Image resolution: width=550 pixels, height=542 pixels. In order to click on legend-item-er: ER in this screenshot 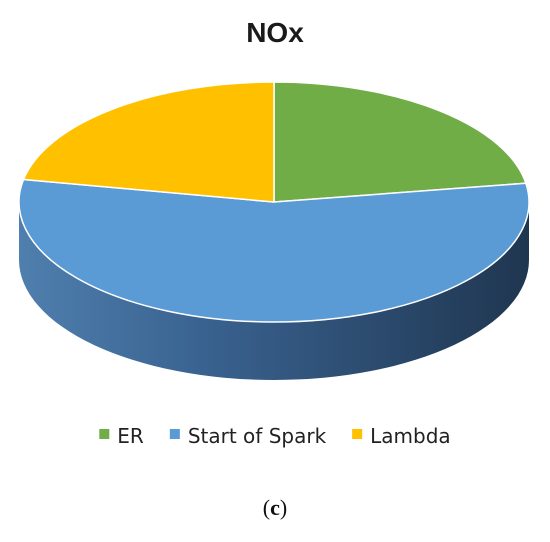, I will do `click(121, 436)`.